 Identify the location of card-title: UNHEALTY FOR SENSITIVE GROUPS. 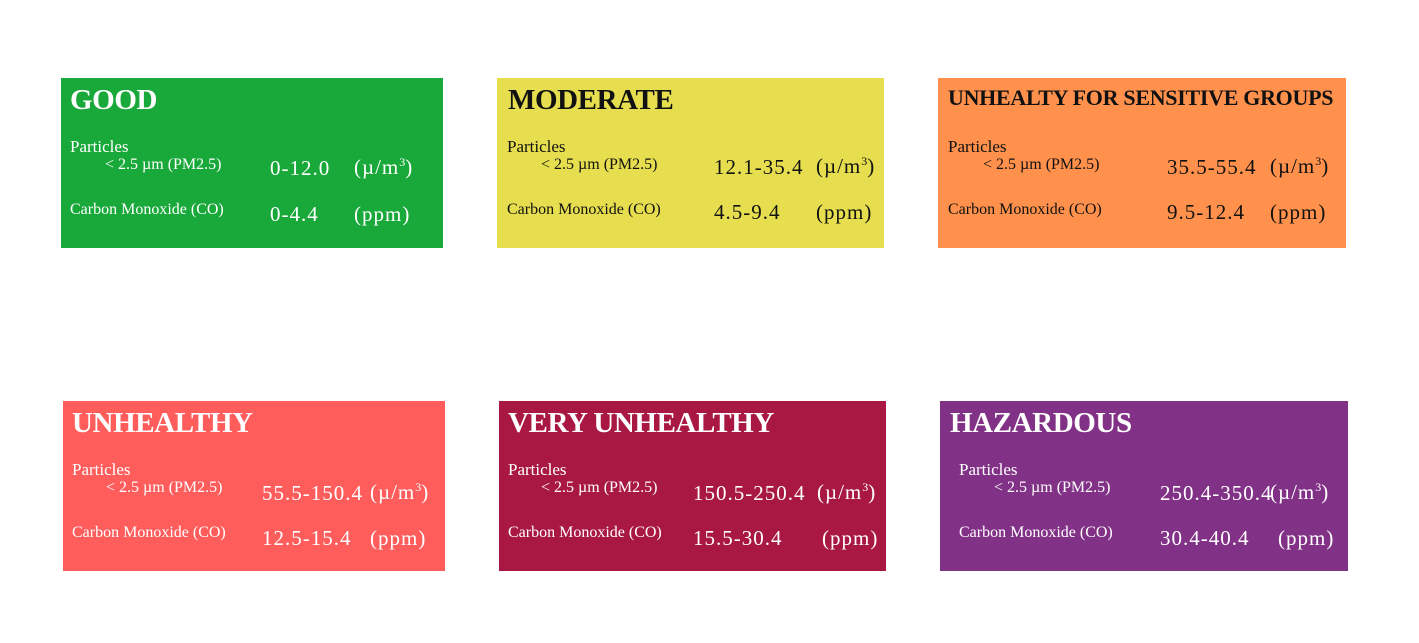
(1141, 97).